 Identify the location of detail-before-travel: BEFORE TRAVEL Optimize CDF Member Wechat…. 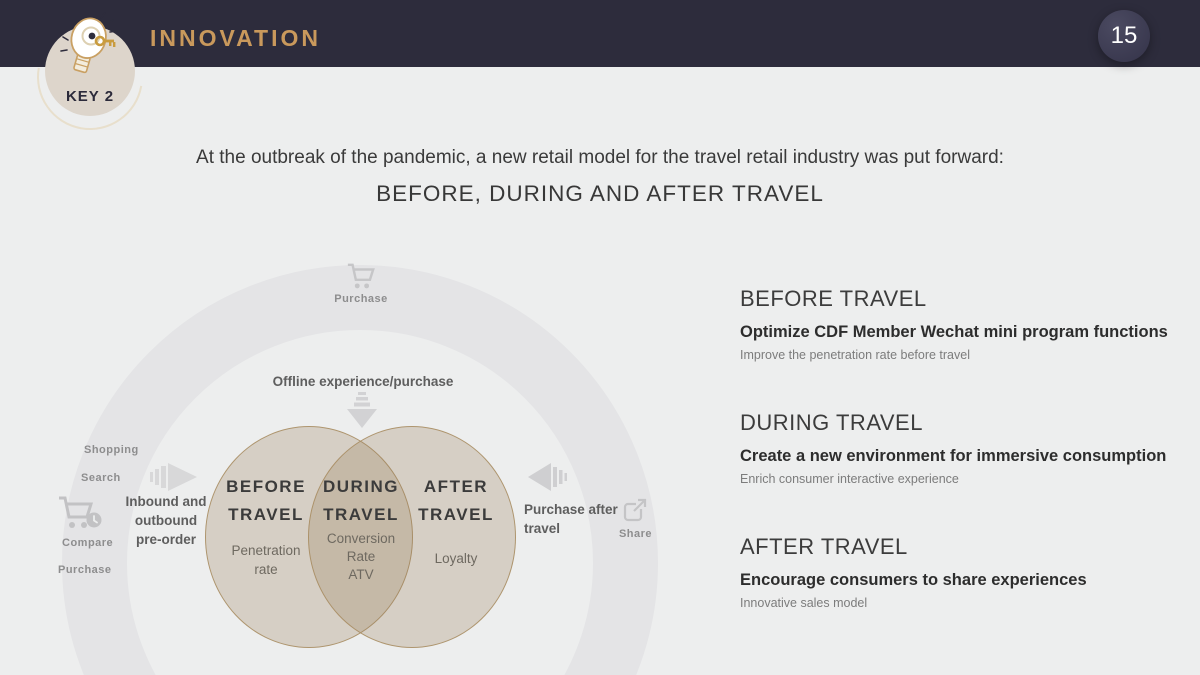
(962, 324).